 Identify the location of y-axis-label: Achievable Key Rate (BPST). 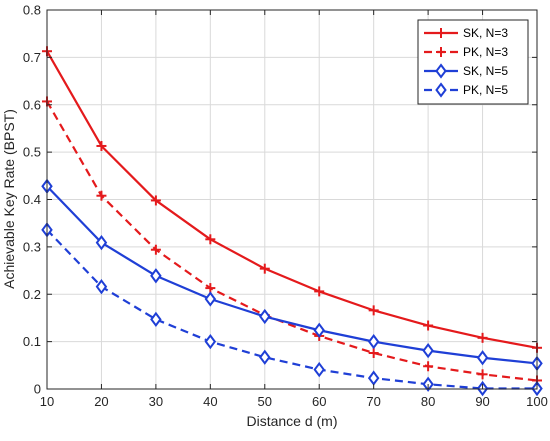
(9, 199).